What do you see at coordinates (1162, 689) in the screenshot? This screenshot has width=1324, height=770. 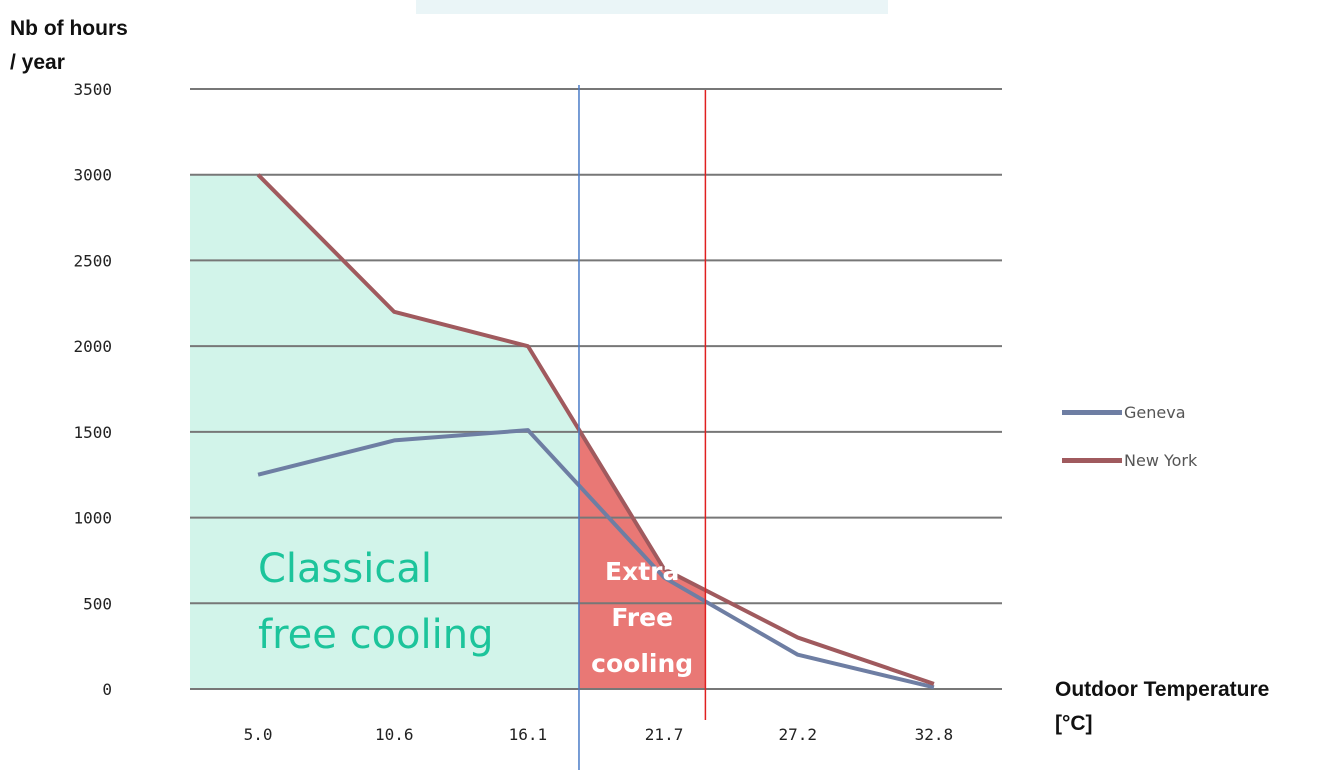 I see `x-axis-title-line1: Outdoor Temperature` at bounding box center [1162, 689].